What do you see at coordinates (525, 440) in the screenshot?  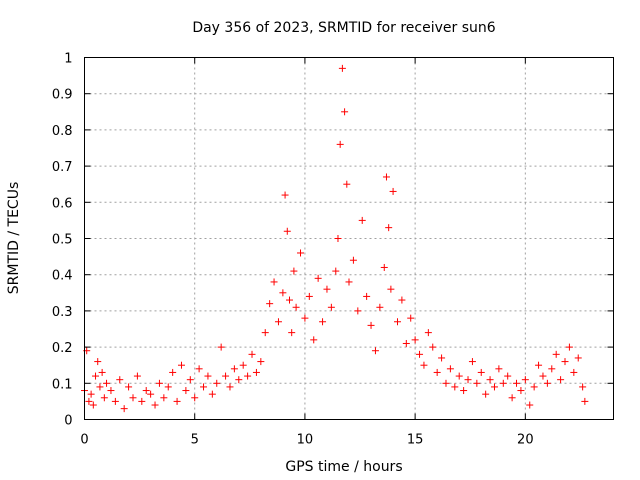 I see `x-tick-label: 20` at bounding box center [525, 440].